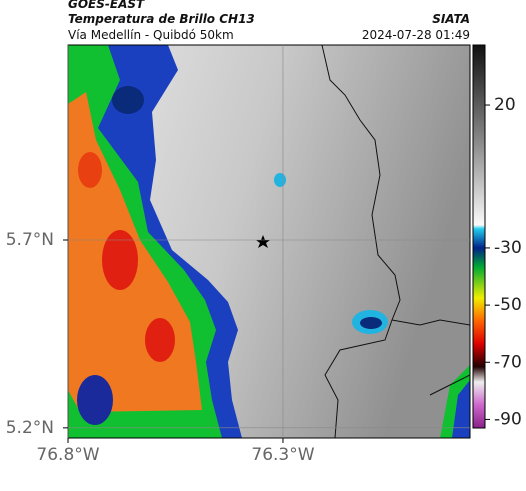 The image size is (526, 491). Describe the element at coordinates (508, 362) in the screenshot. I see `colorbar-label: -70` at that location.